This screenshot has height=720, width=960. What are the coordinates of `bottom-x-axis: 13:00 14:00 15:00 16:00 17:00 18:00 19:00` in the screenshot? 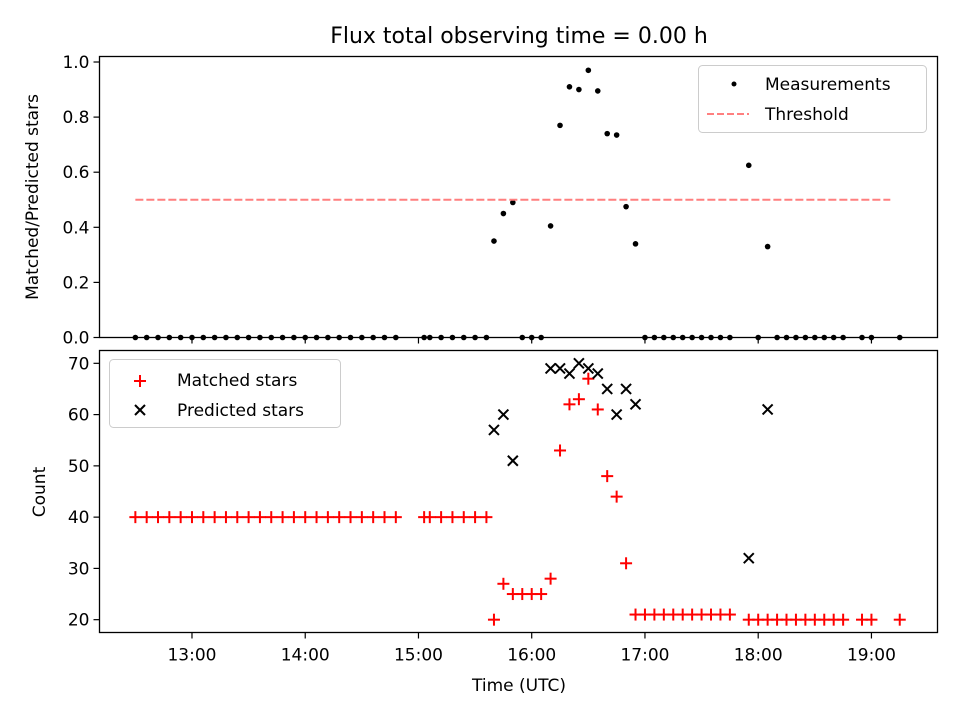 It's located at (531, 649).